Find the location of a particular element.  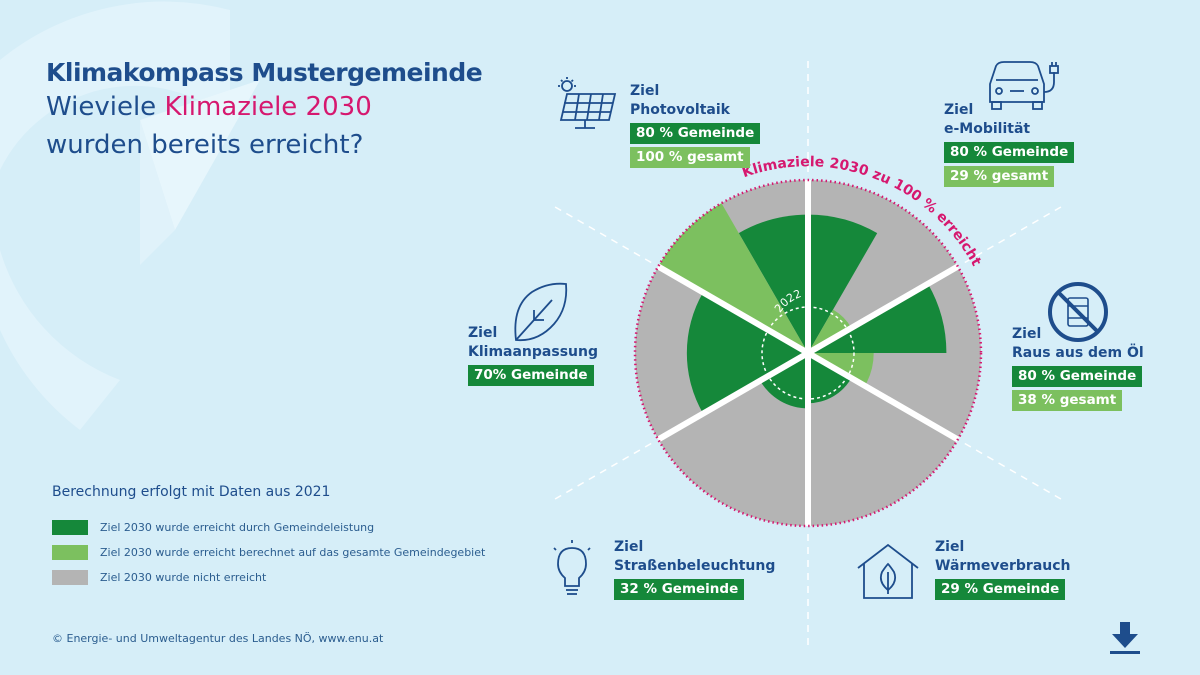

inner-2022-circle is located at coordinates (808, 353).